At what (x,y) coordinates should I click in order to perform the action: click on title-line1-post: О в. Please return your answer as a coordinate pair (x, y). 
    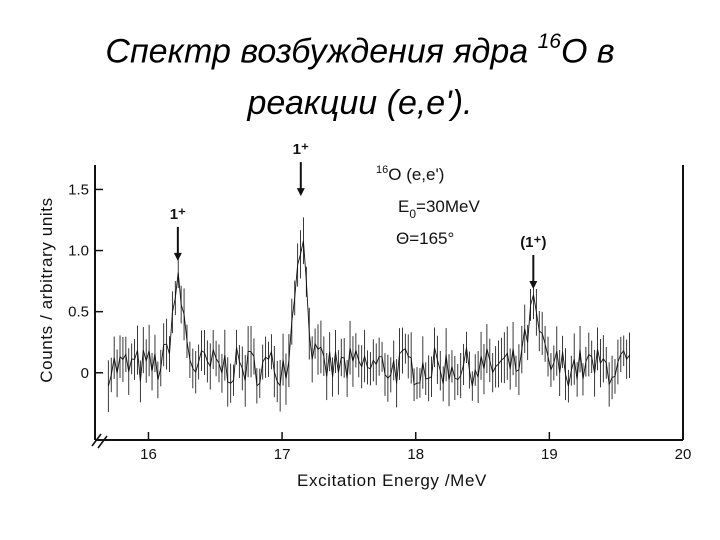
    Looking at the image, I should click on (587, 51).